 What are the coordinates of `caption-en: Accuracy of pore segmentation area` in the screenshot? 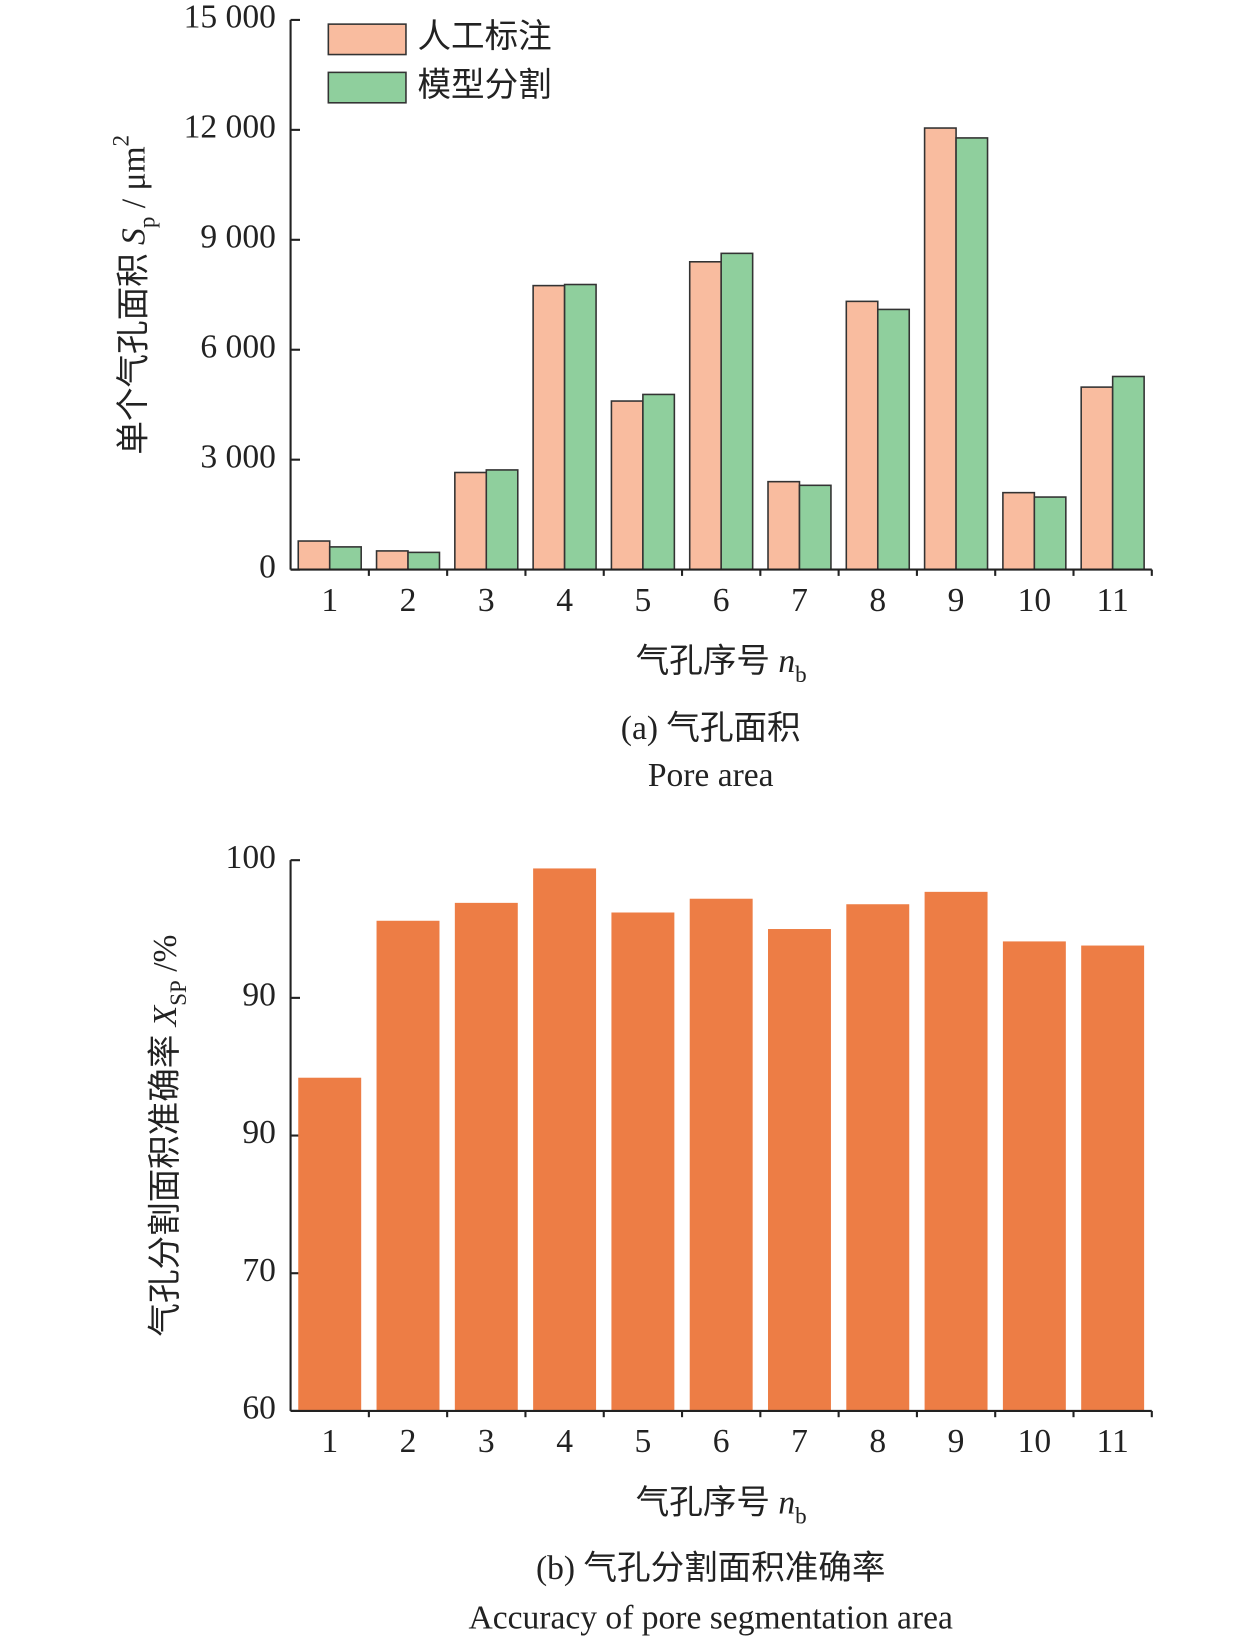 It's located at (711, 1617).